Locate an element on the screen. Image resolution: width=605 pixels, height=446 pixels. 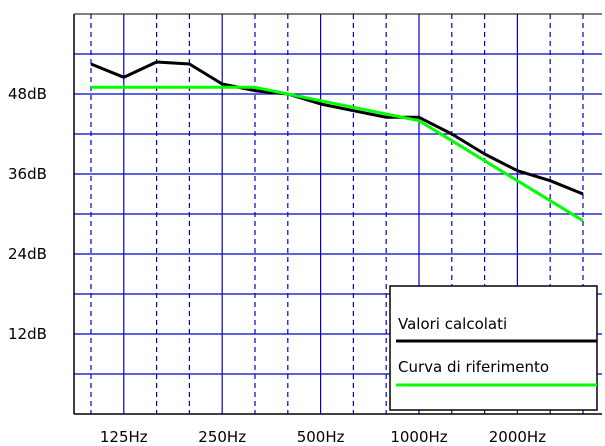
x-tick-label: 1000Hz is located at coordinates (418, 437).